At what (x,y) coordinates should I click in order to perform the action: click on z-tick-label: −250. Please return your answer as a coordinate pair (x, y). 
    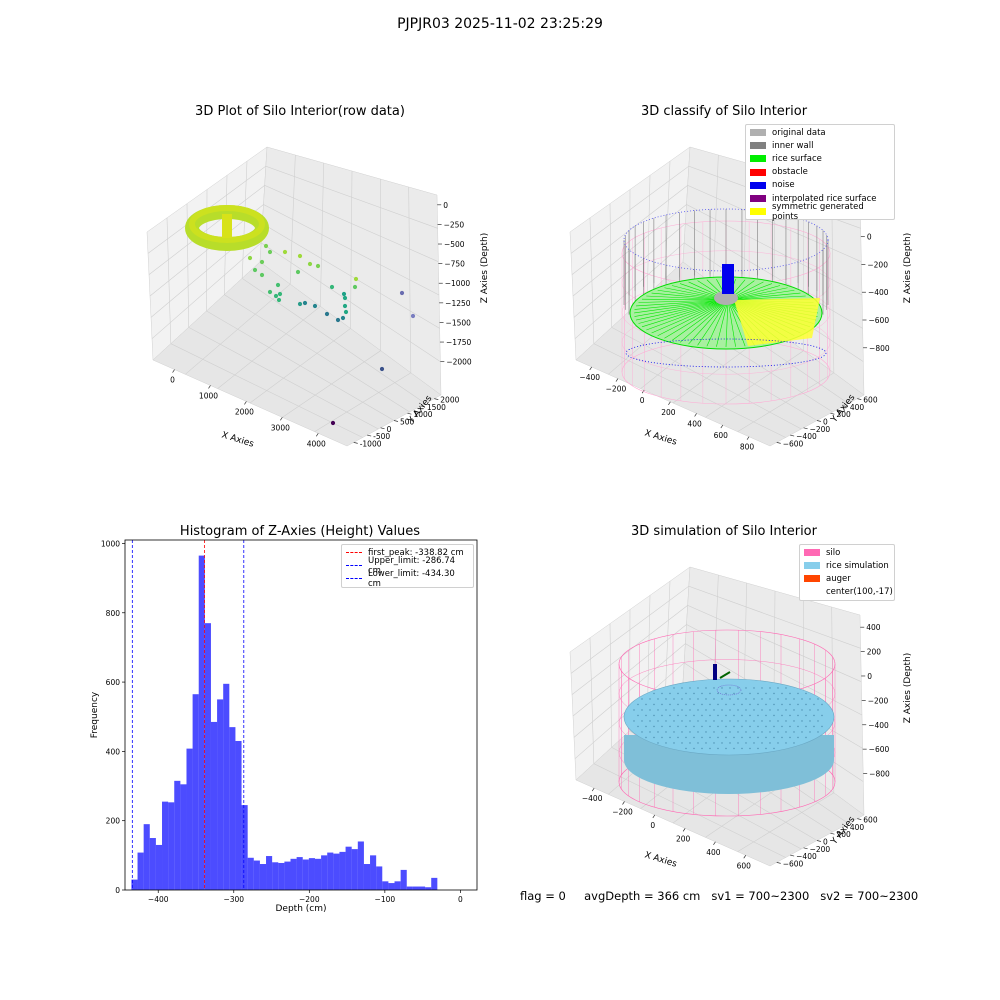
    Looking at the image, I should click on (454, 224).